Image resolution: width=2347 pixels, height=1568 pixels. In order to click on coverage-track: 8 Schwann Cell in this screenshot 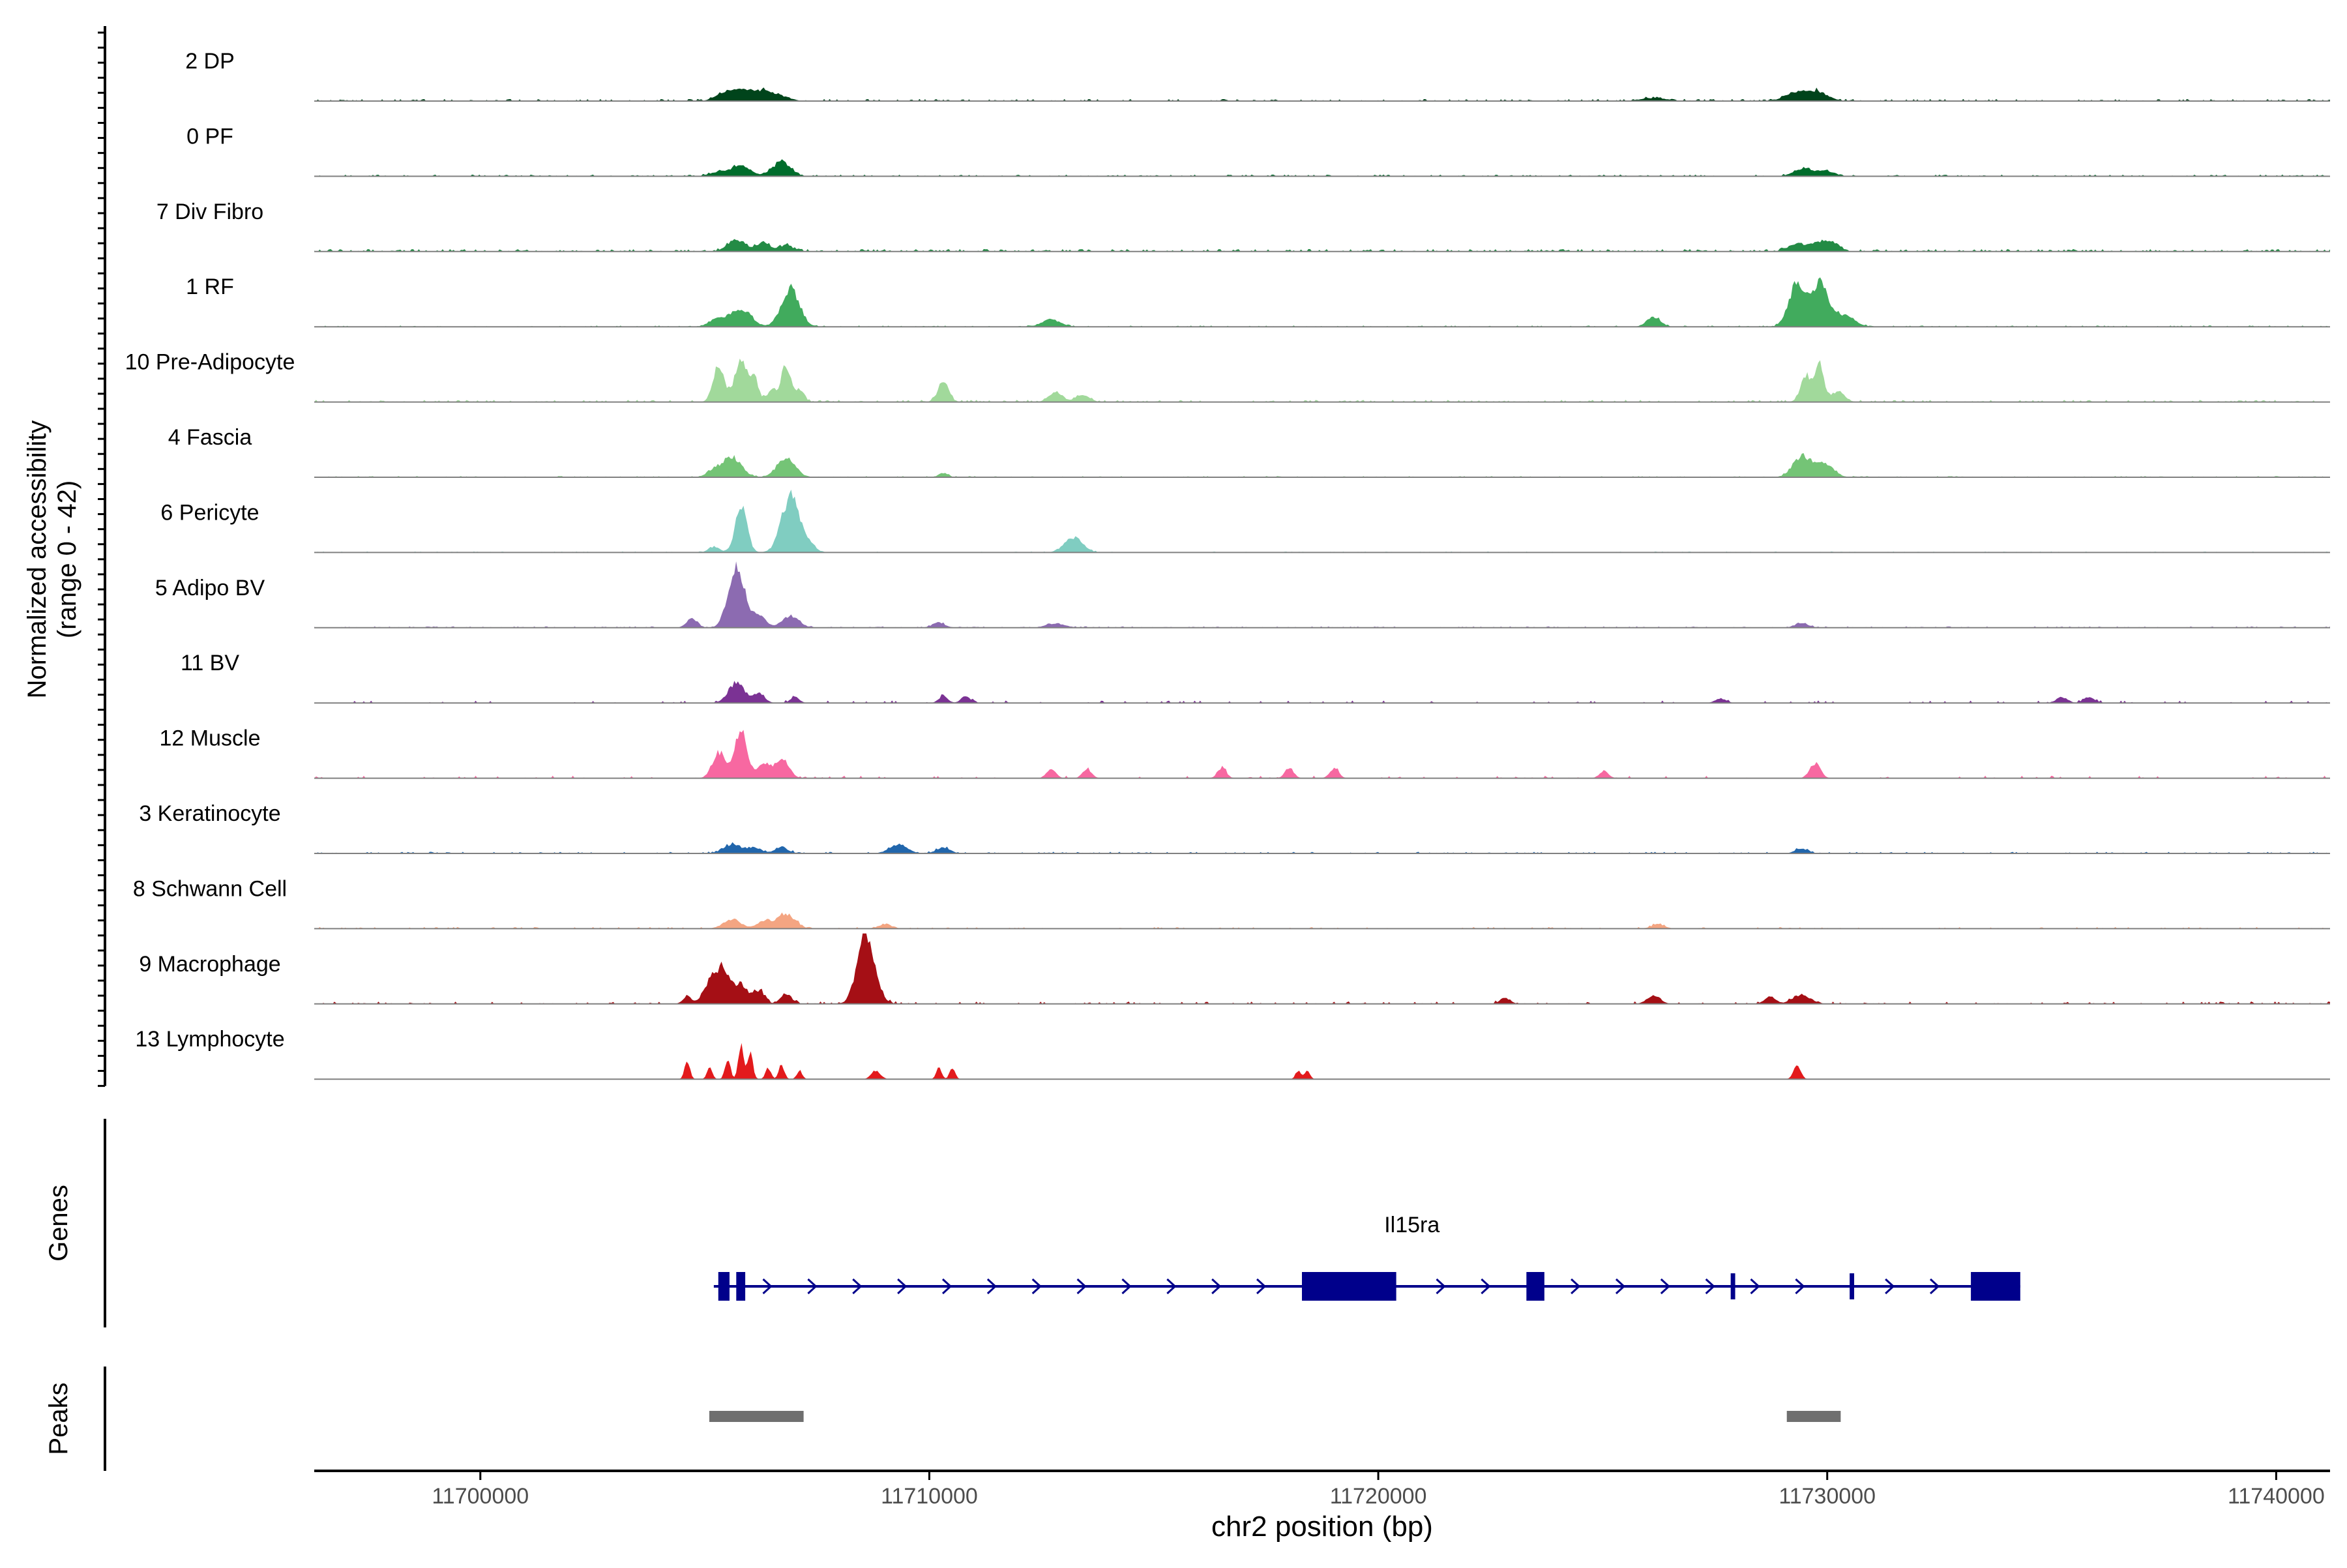, I will do `click(1231, 903)`.